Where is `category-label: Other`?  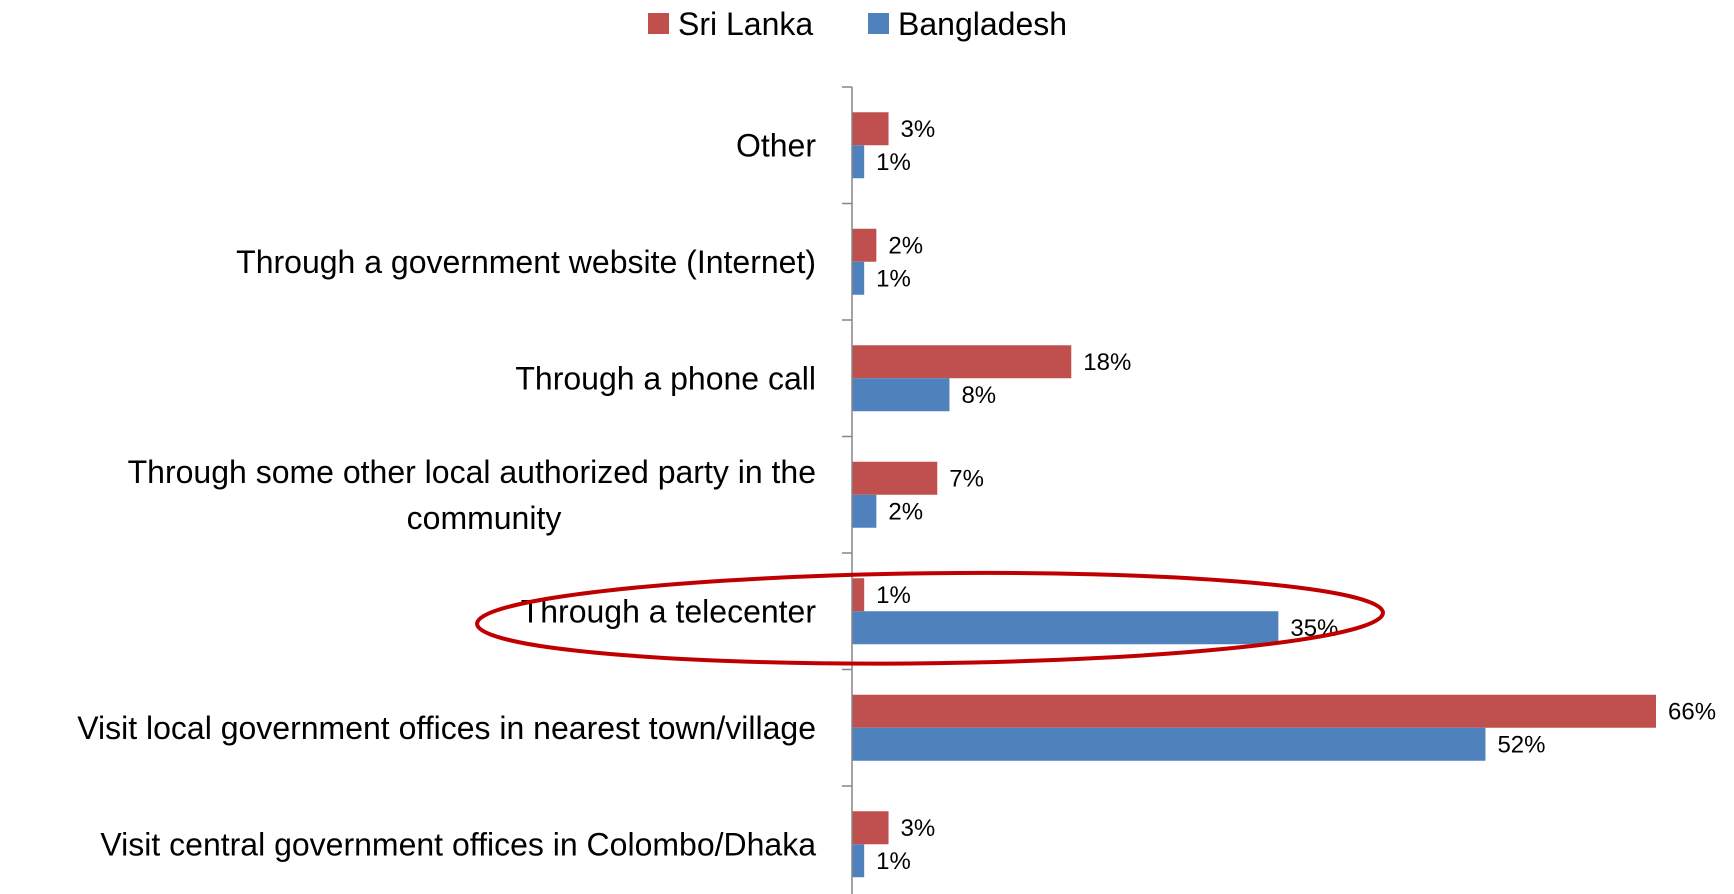
category-label: Other is located at coordinates (776, 145).